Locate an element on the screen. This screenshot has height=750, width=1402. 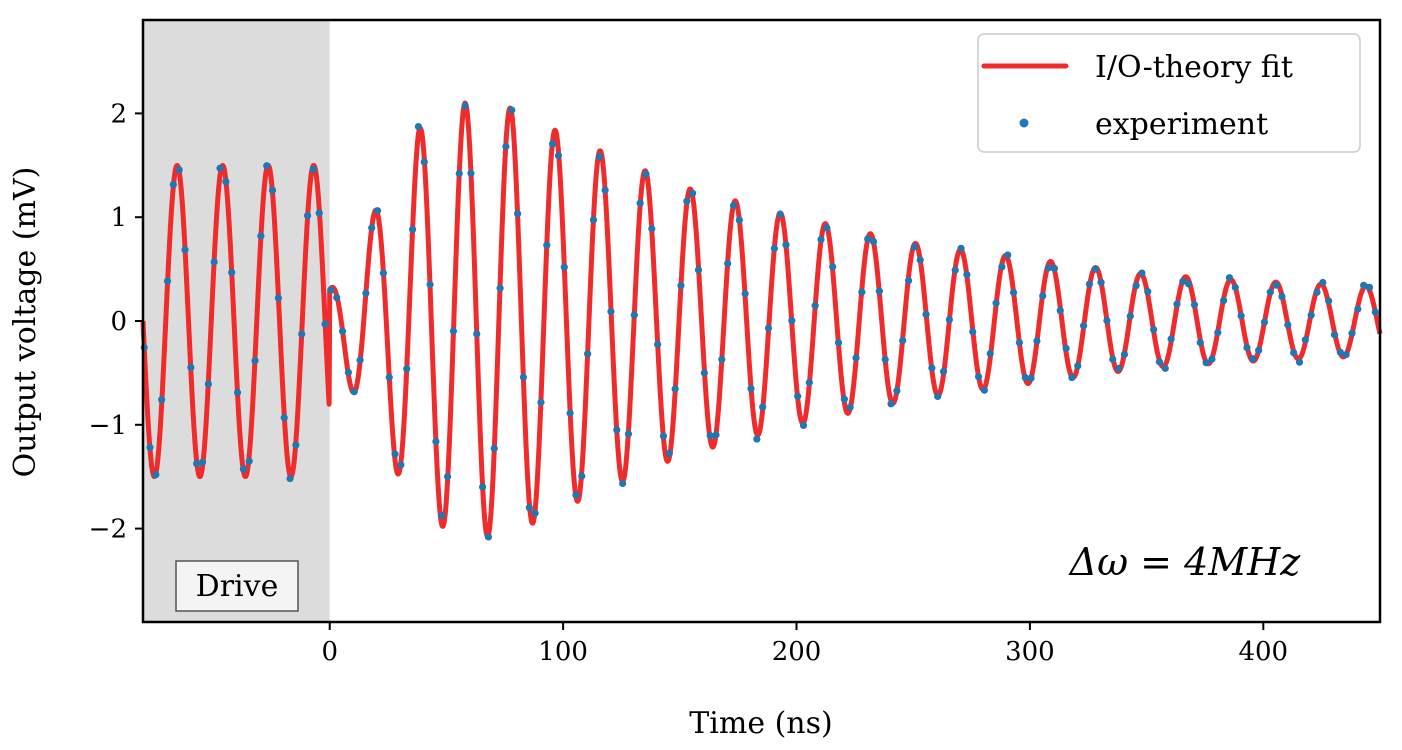
y-axis-ticks: −2 −1 0 1 2 is located at coordinates (116, 322).